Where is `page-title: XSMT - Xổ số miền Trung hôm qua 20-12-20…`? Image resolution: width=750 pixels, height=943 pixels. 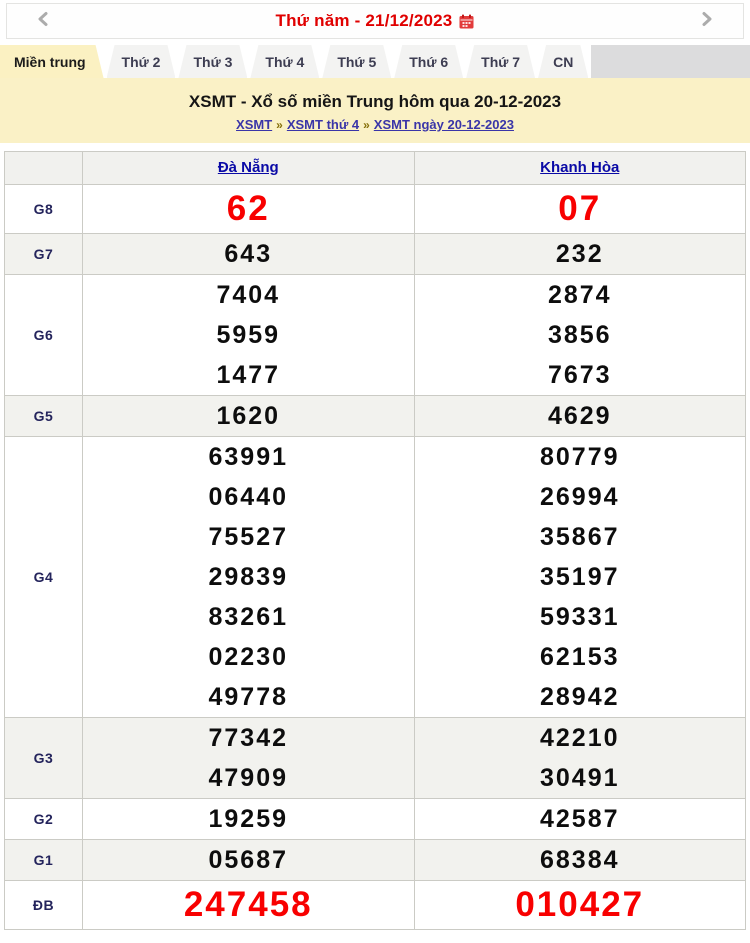 page-title: XSMT - Xổ số miền Trung hôm qua 20-12-20… is located at coordinates (375, 101).